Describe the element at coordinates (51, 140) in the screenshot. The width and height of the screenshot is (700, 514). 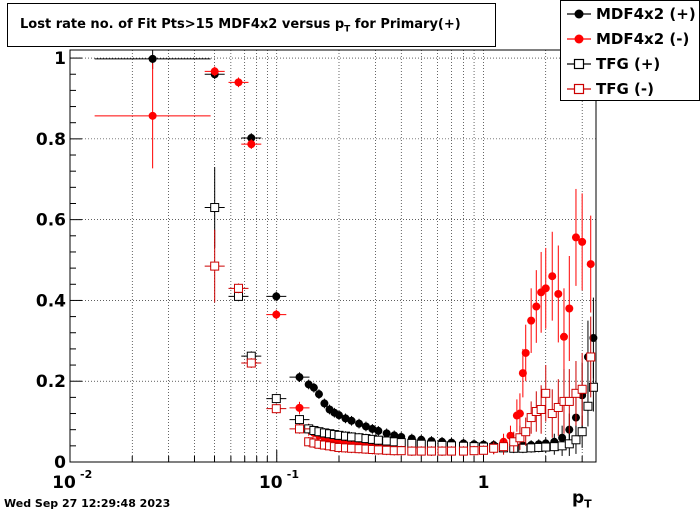
I see `y-tick-label: 0.8` at that location.